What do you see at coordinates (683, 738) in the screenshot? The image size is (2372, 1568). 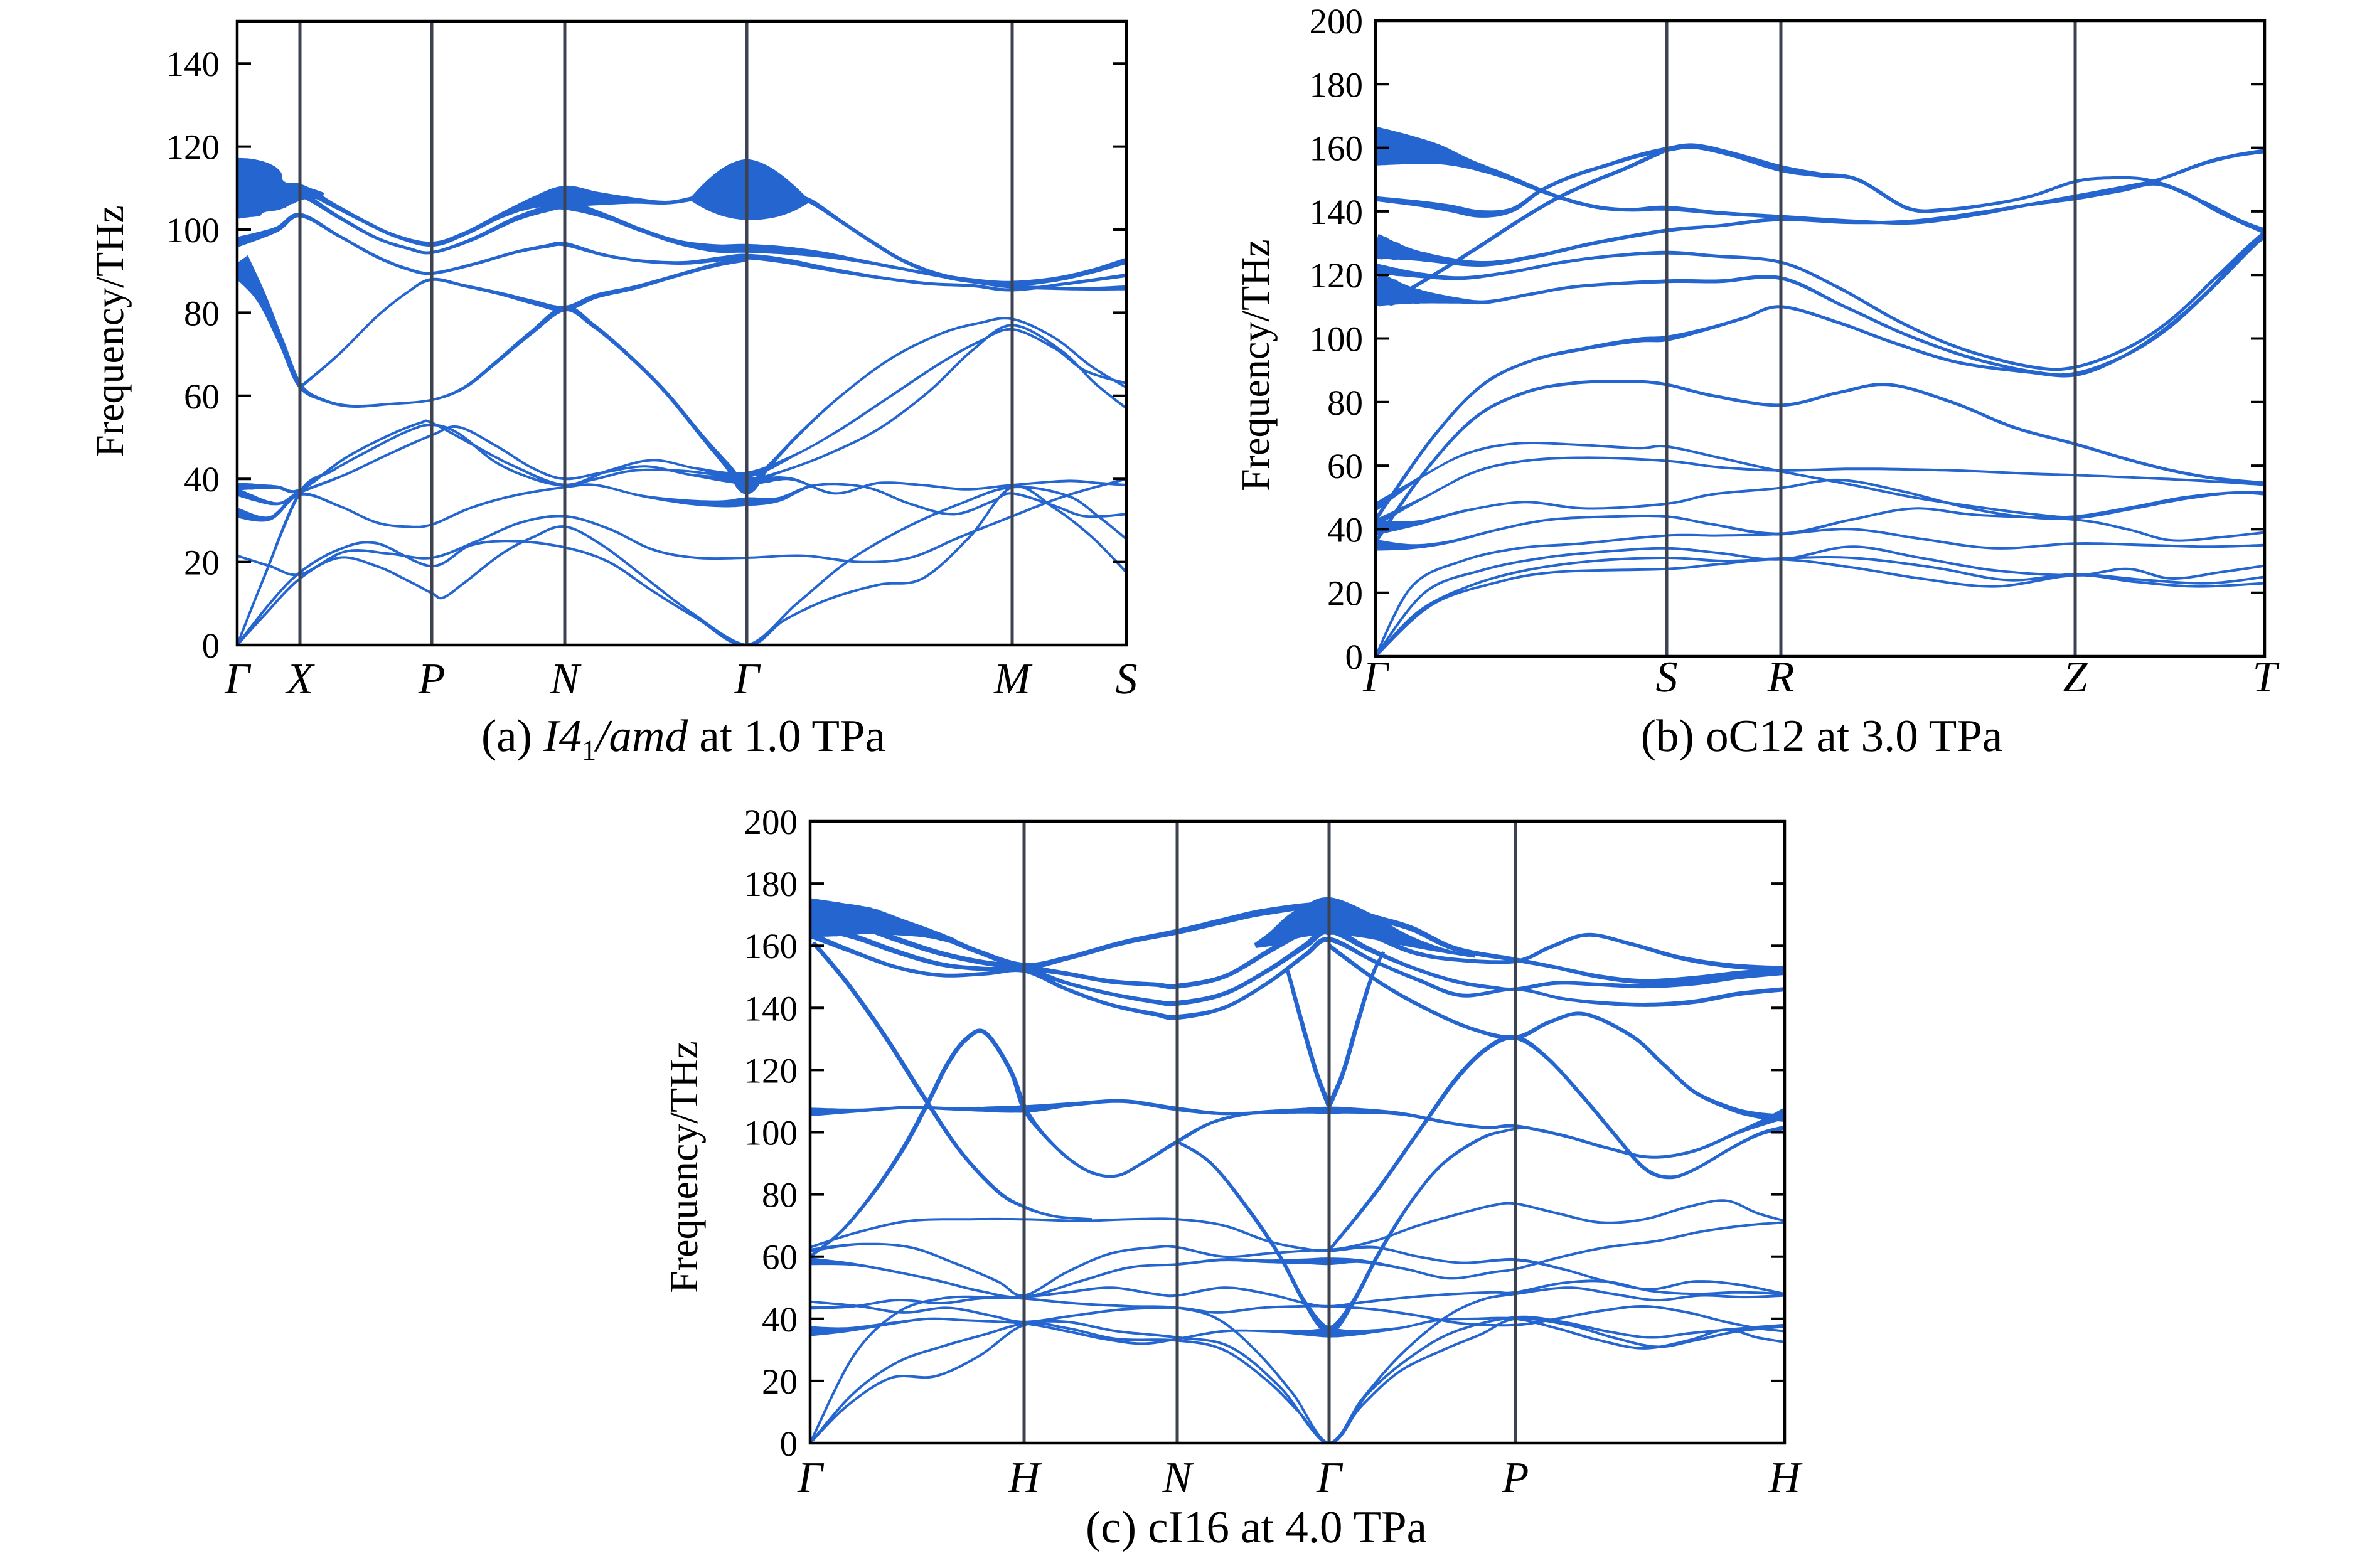 I see `svg-text: (a) I41/amd at 1.0 TPa` at bounding box center [683, 738].